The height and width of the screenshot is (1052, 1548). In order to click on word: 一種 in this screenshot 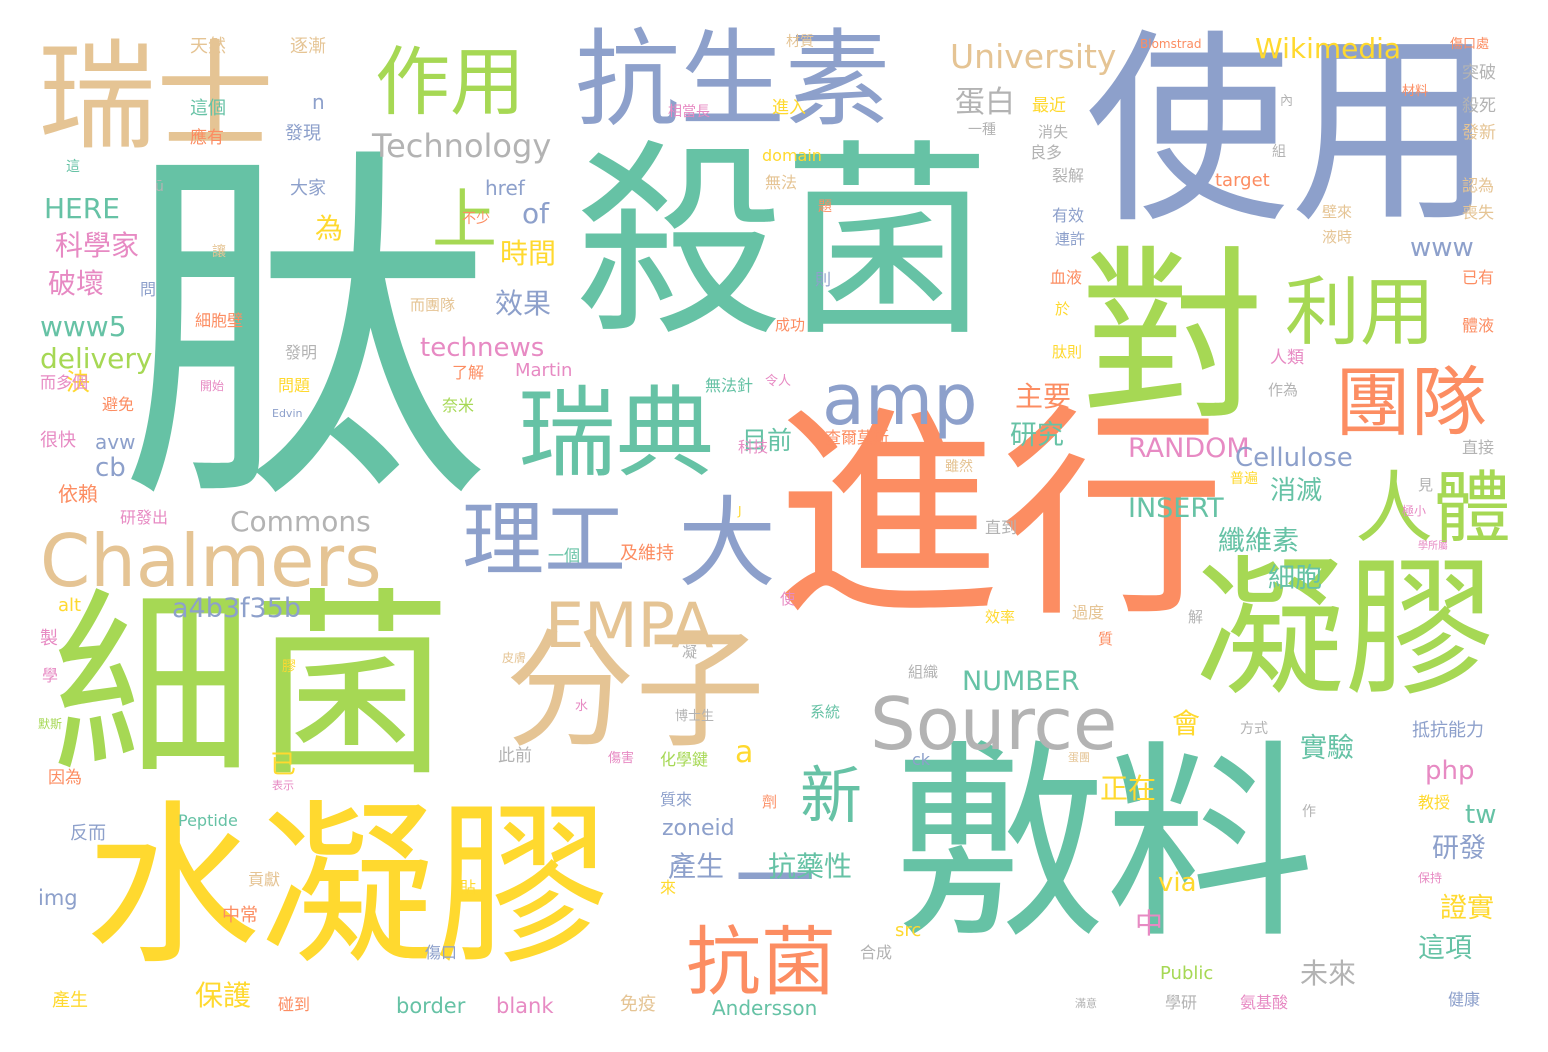, I will do `click(982, 130)`.